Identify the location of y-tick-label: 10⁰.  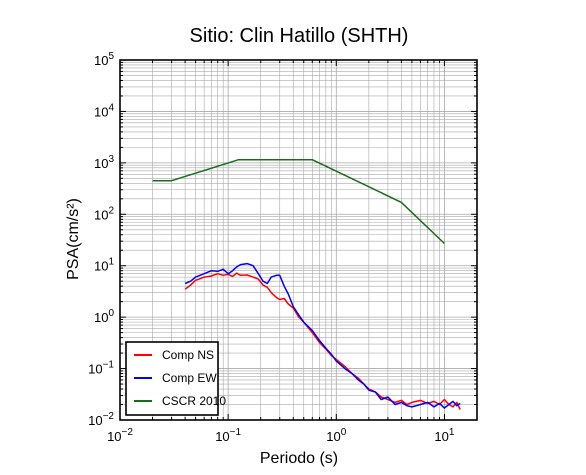
(104, 316).